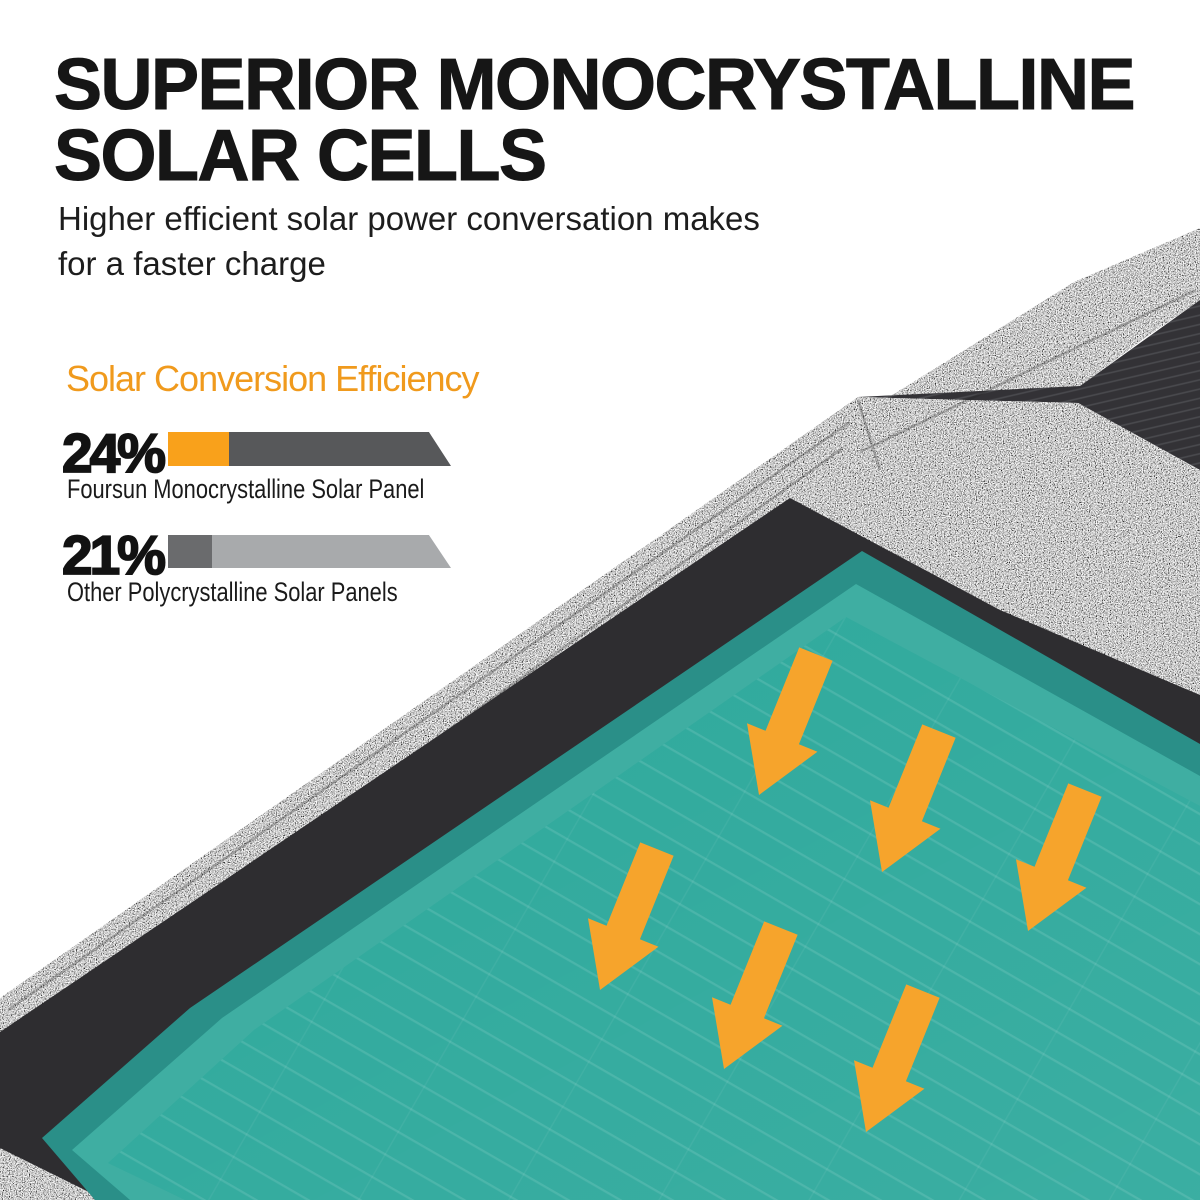 The height and width of the screenshot is (1200, 1200). What do you see at coordinates (1029, 385) in the screenshot?
I see `adjacent-panel-wedge` at bounding box center [1029, 385].